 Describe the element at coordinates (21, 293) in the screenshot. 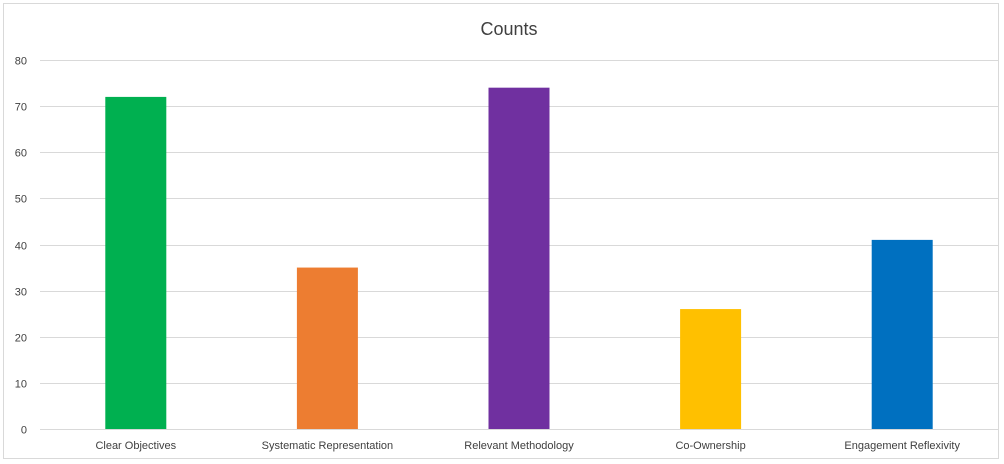

I see `y-tick-label: 30` at that location.